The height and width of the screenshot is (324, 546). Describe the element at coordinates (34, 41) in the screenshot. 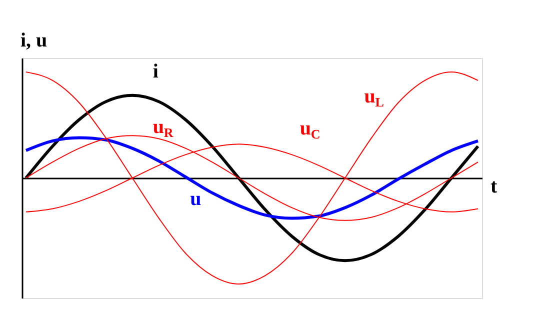

I see `y-axis-title: i, u` at that location.